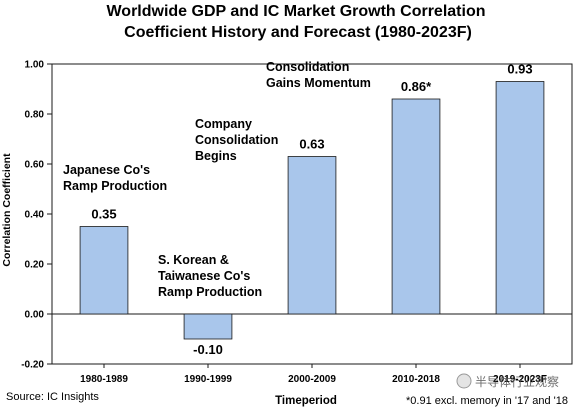  Describe the element at coordinates (223, 124) in the screenshot. I see `annotation-line: Company` at that location.